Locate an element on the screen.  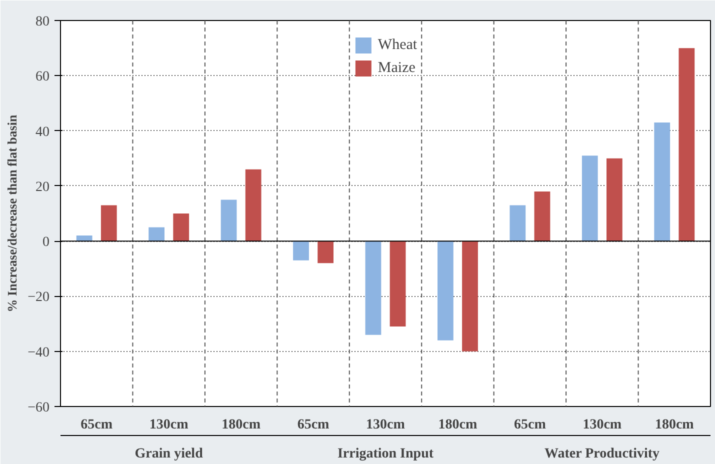
legend-label: Wheat is located at coordinates (398, 45).